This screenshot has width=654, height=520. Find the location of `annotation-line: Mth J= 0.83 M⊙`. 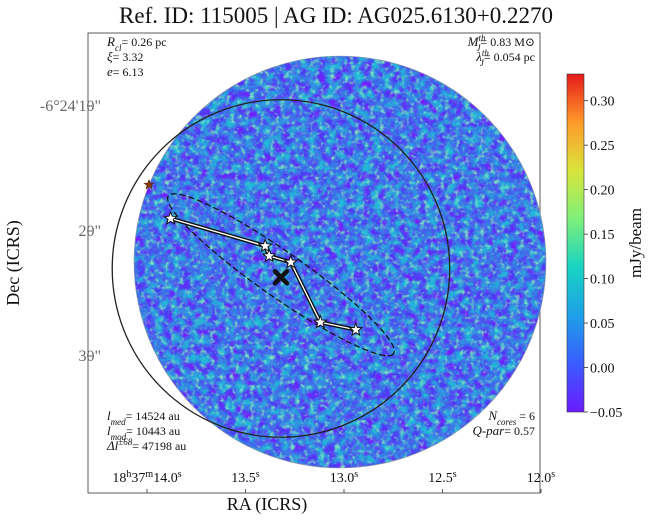

annotation-line: Mth J= 0.83 M⊙ is located at coordinates (501, 43).